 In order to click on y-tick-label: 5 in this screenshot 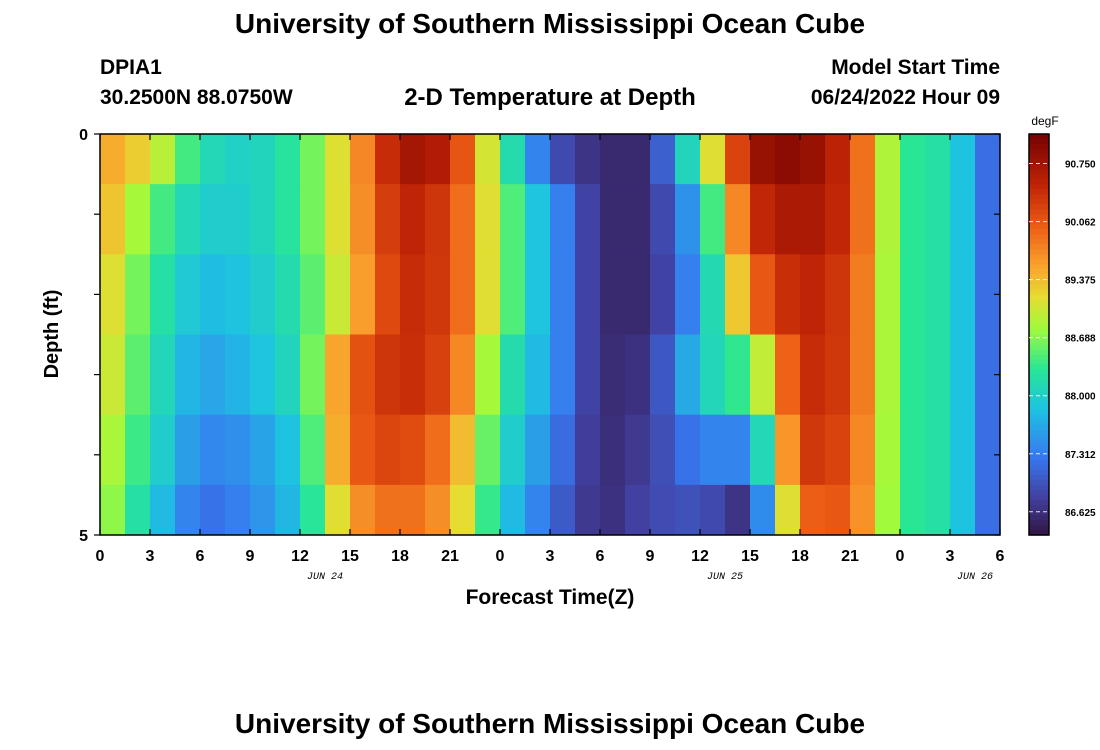, I will do `click(83, 536)`.